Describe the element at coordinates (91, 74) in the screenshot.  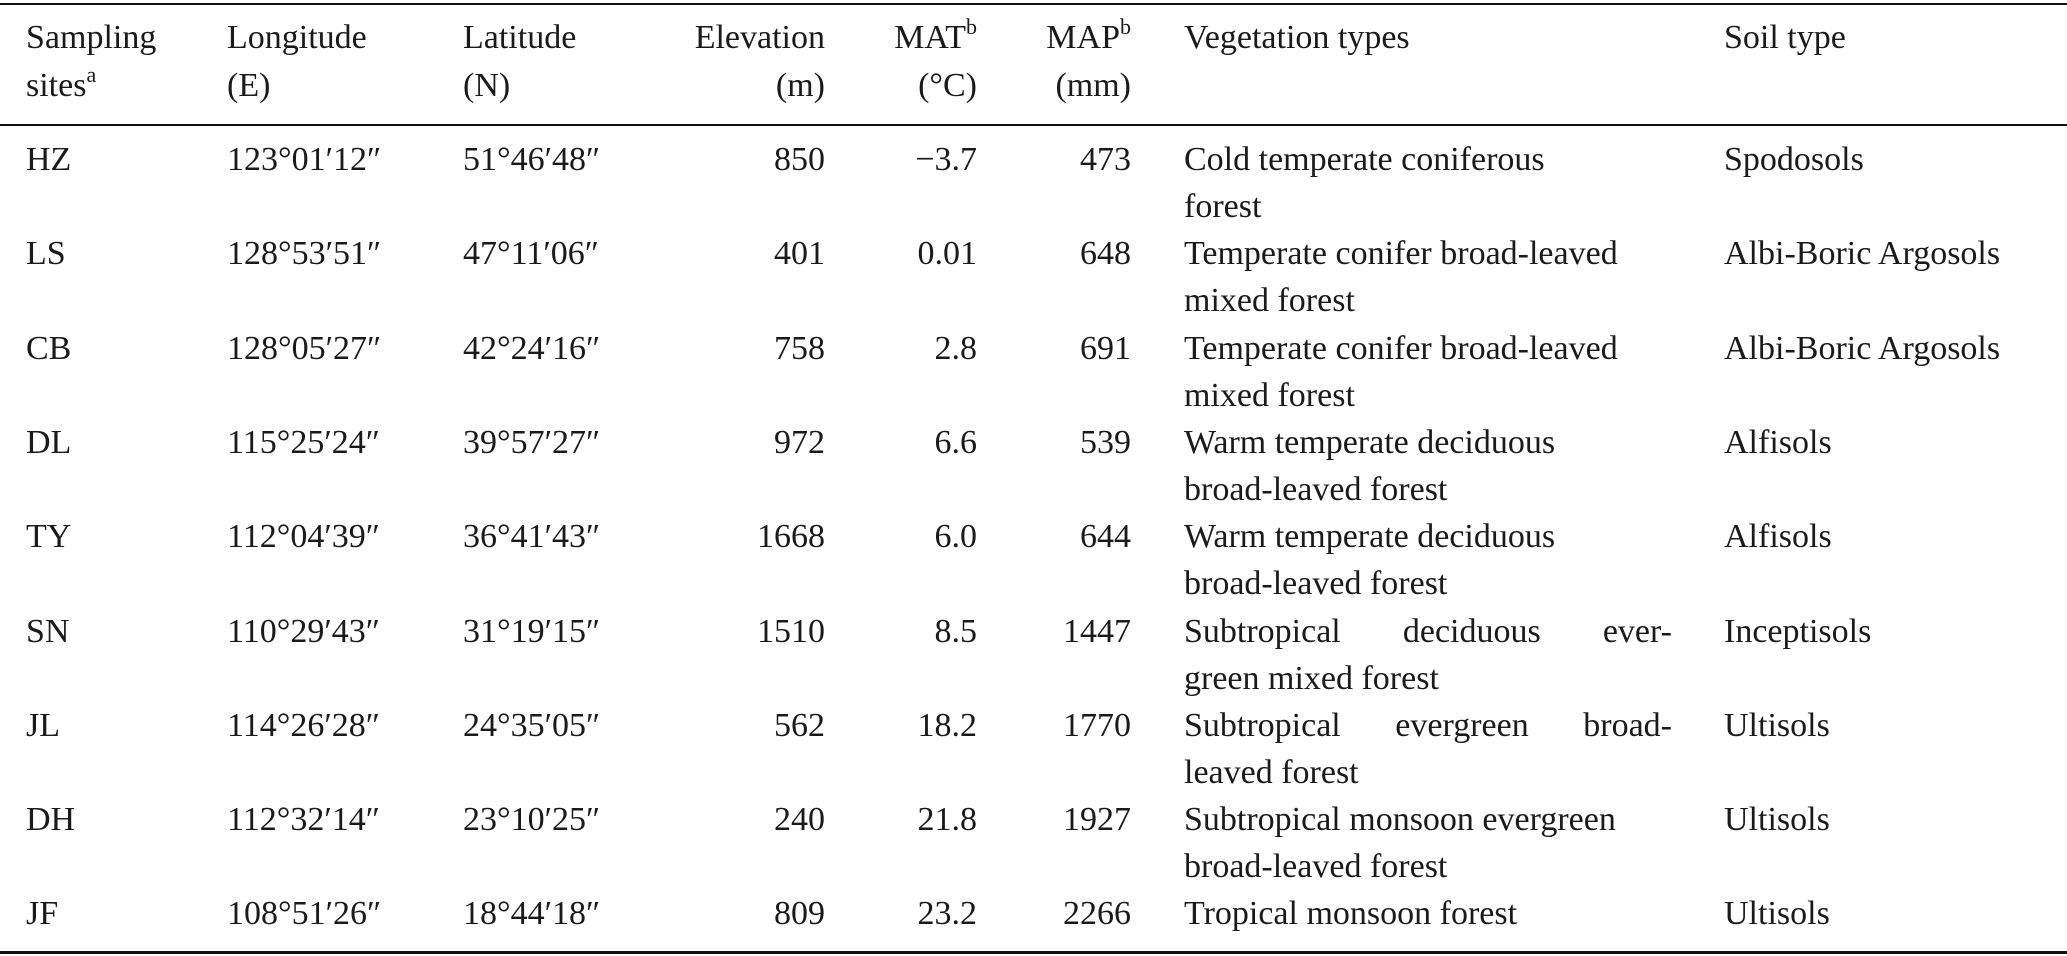
I see `footnote-mark: a` at that location.